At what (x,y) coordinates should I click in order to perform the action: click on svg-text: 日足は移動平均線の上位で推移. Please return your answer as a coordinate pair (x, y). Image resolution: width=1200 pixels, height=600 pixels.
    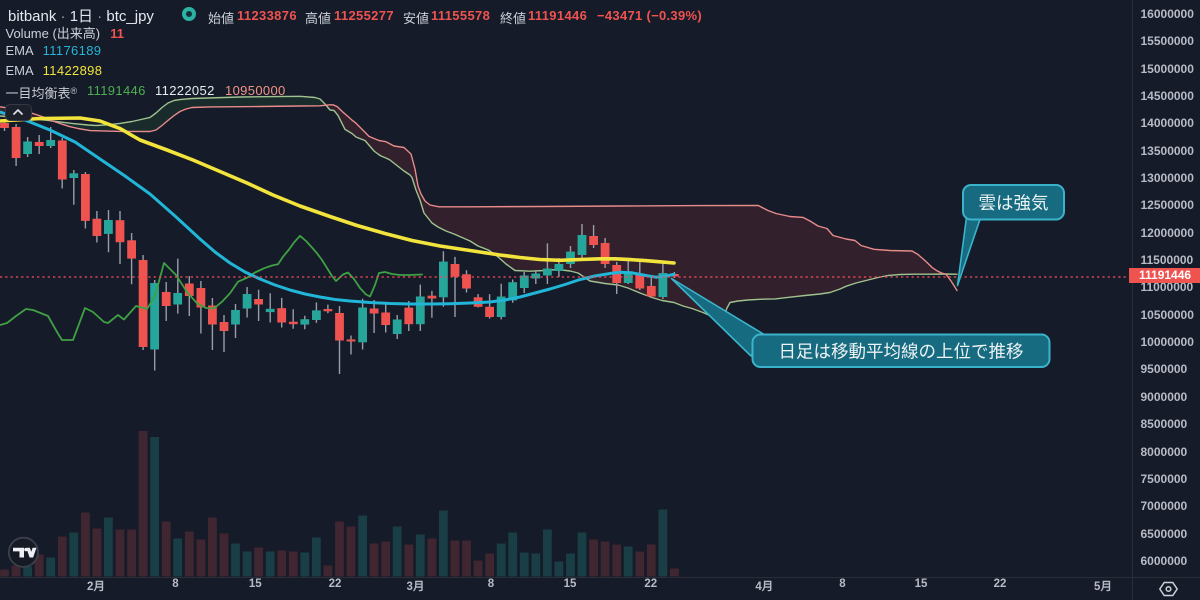
    Looking at the image, I should click on (901, 352).